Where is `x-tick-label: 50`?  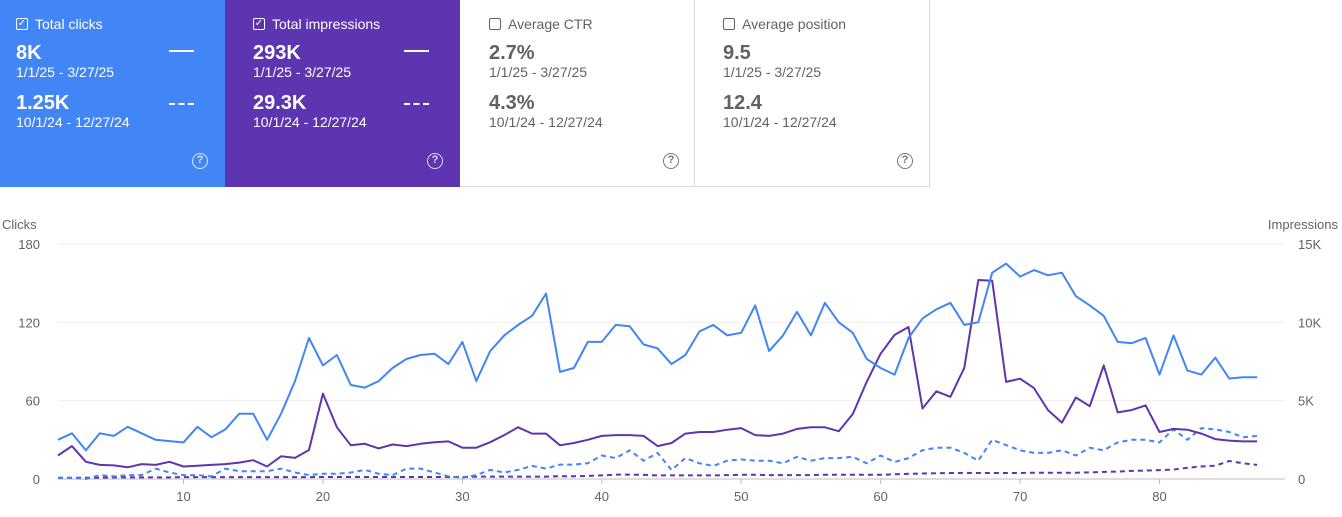 x-tick-label: 50 is located at coordinates (741, 496).